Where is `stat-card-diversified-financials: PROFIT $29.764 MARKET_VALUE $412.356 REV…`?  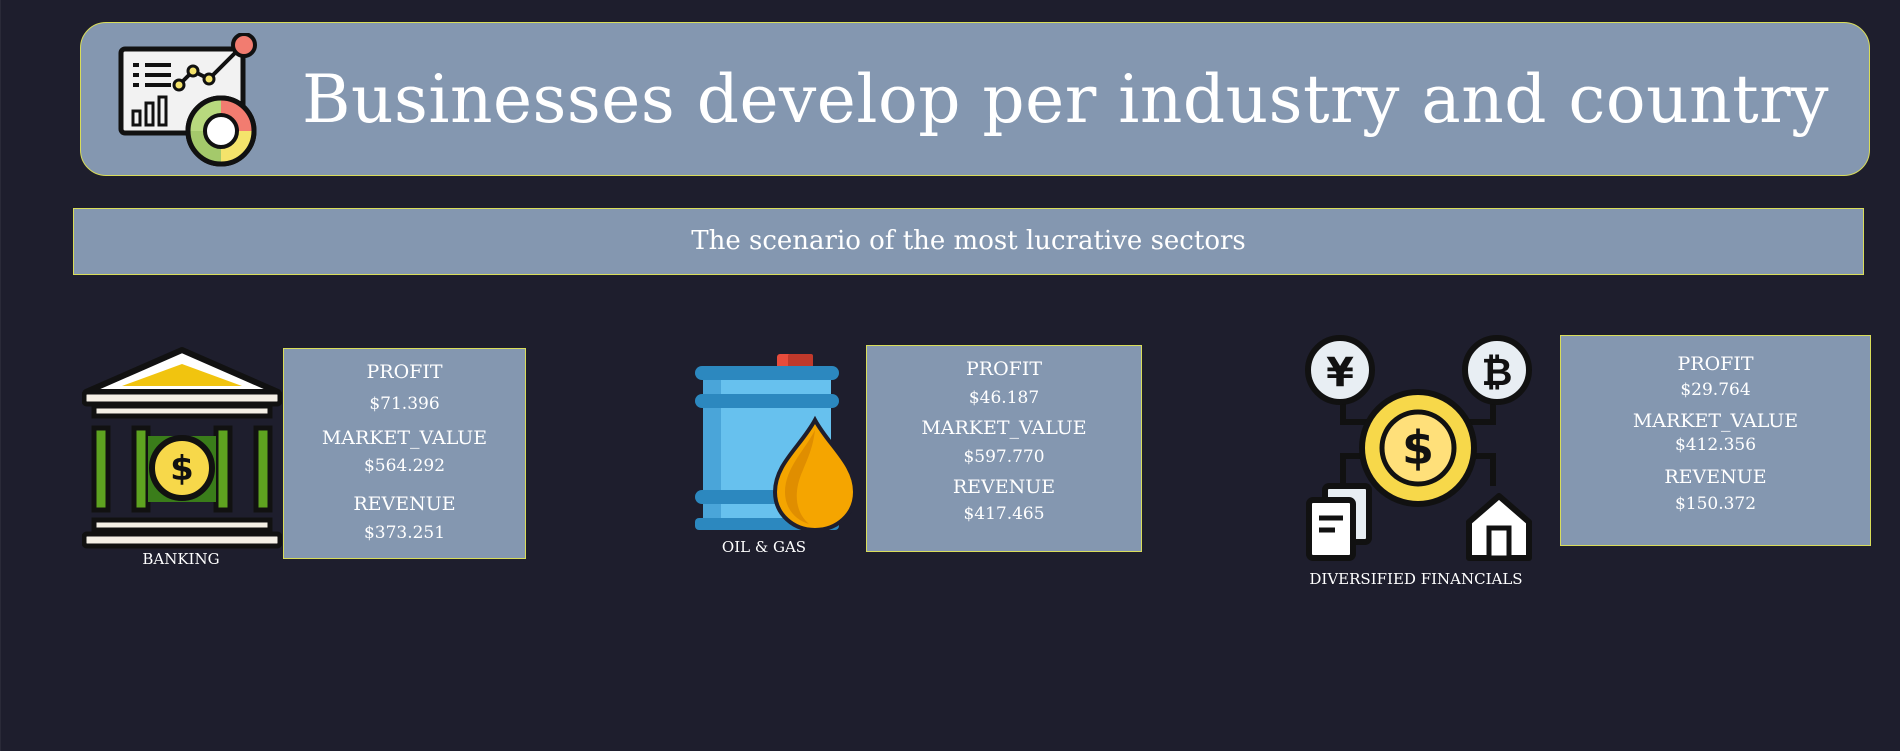 stat-card-diversified-financials: PROFIT $29.764 MARKET_VALUE $412.356 REV… is located at coordinates (1715, 440).